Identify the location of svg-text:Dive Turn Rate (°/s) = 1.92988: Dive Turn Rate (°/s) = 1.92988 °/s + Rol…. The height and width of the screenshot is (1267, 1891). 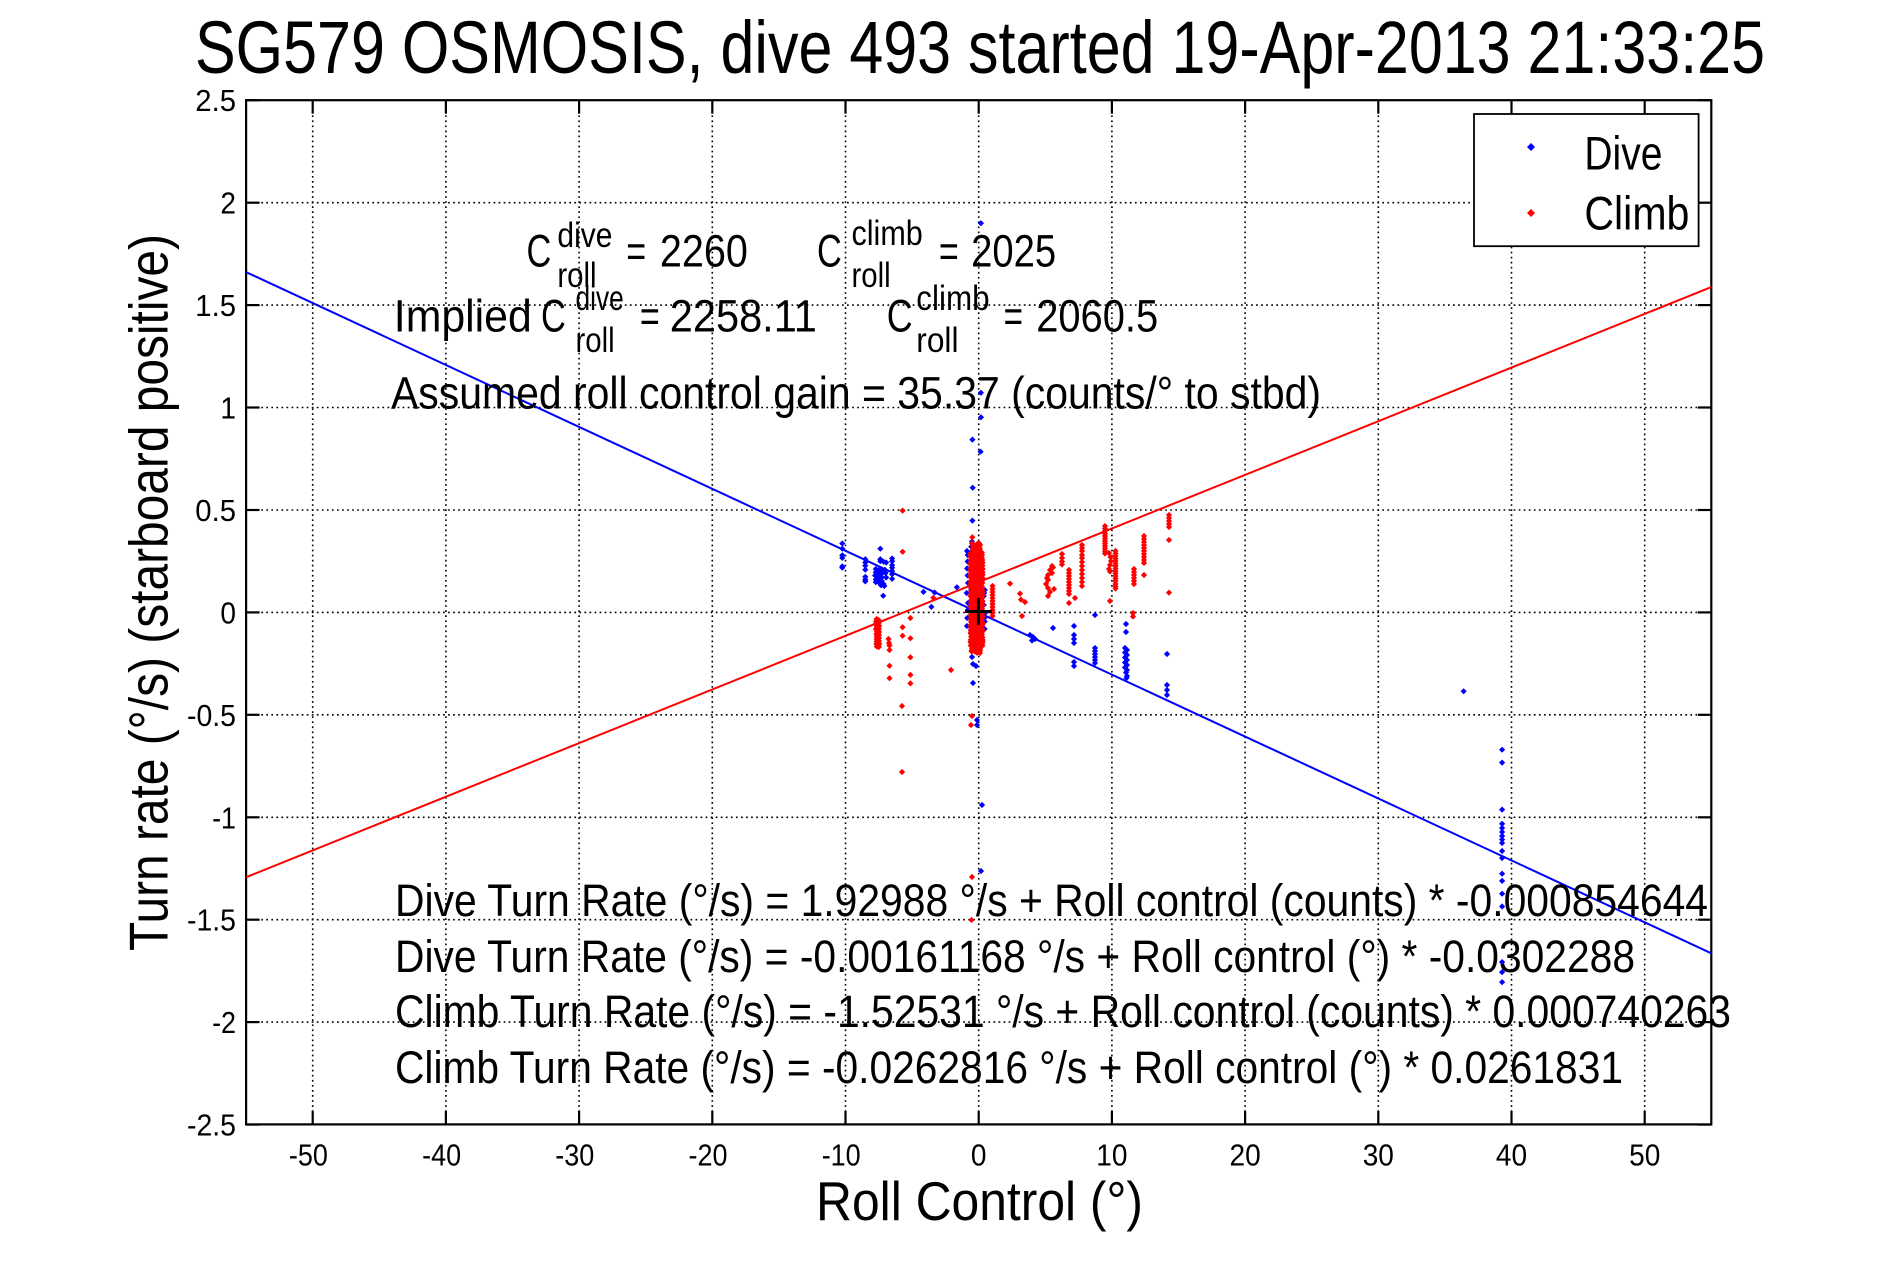
(1051, 900).